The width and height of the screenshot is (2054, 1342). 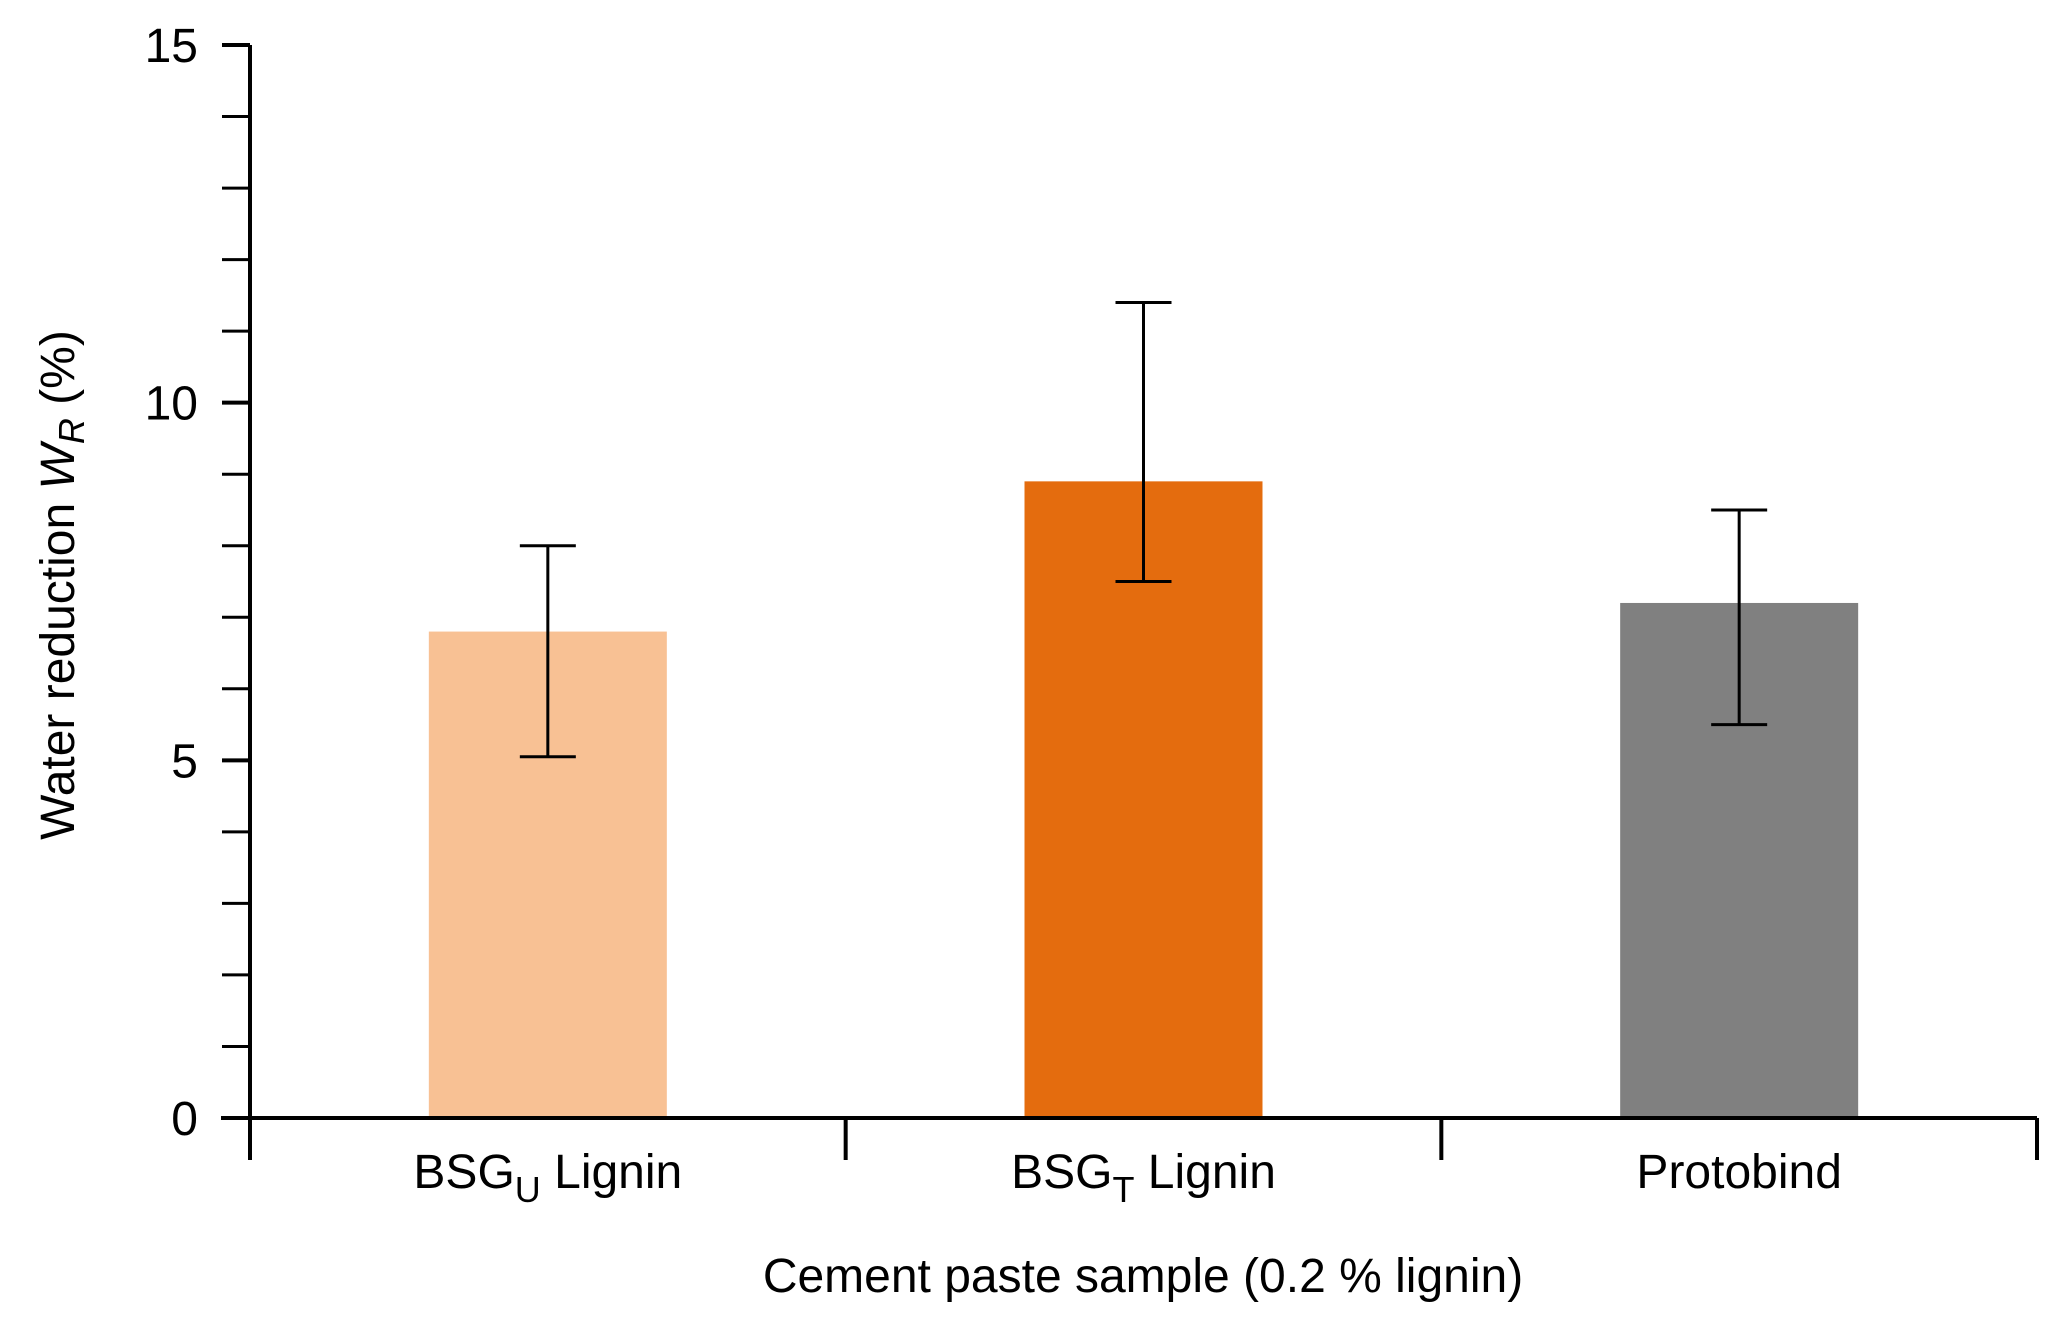 What do you see at coordinates (528, 1189) in the screenshot?
I see `category-subscript: U` at bounding box center [528, 1189].